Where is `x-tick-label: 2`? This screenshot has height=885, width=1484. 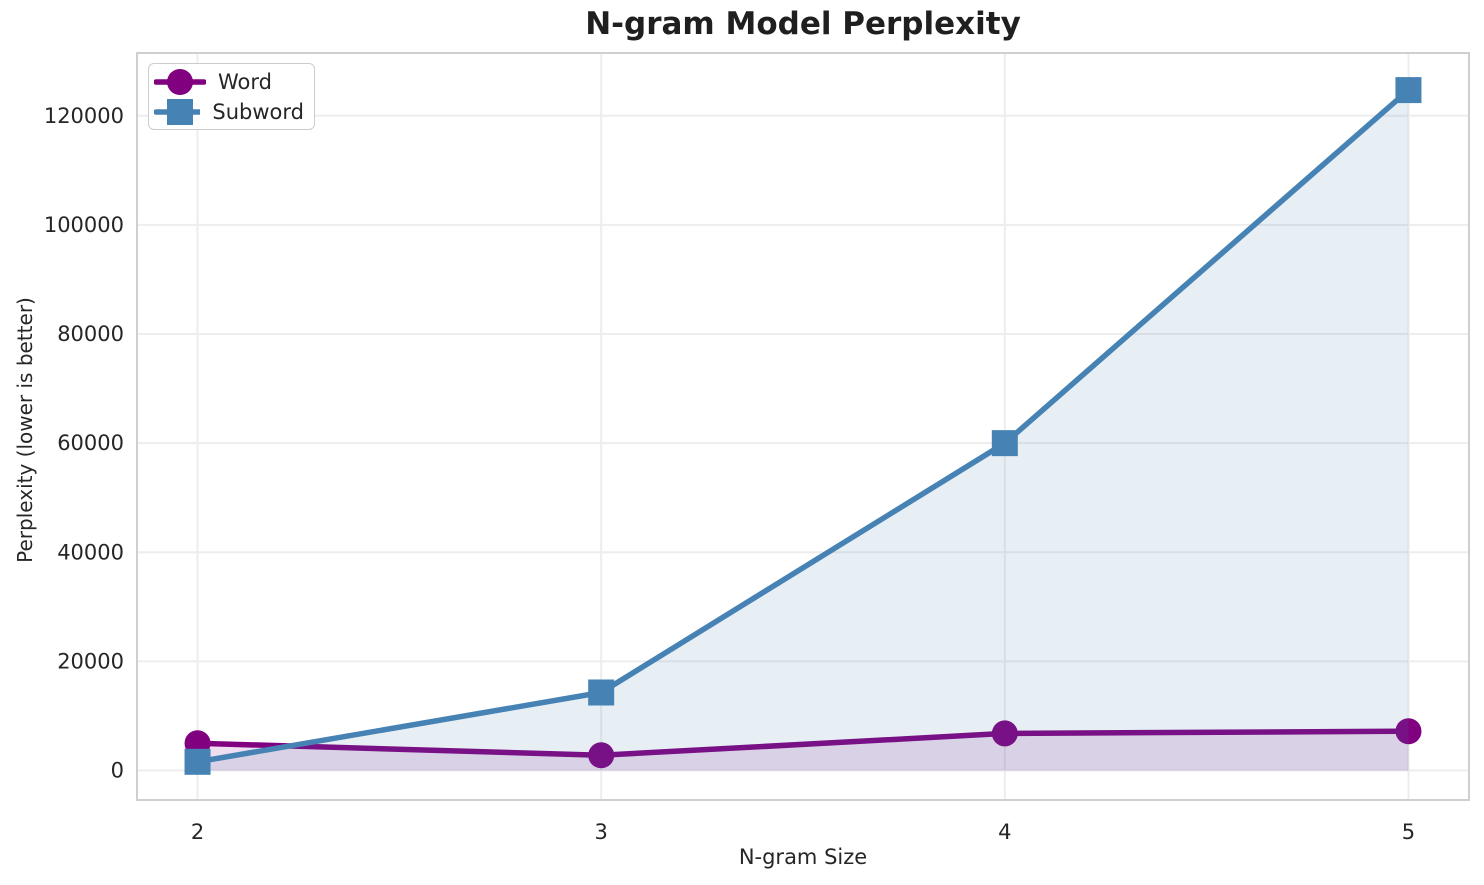
x-tick-label: 2 is located at coordinates (197, 832).